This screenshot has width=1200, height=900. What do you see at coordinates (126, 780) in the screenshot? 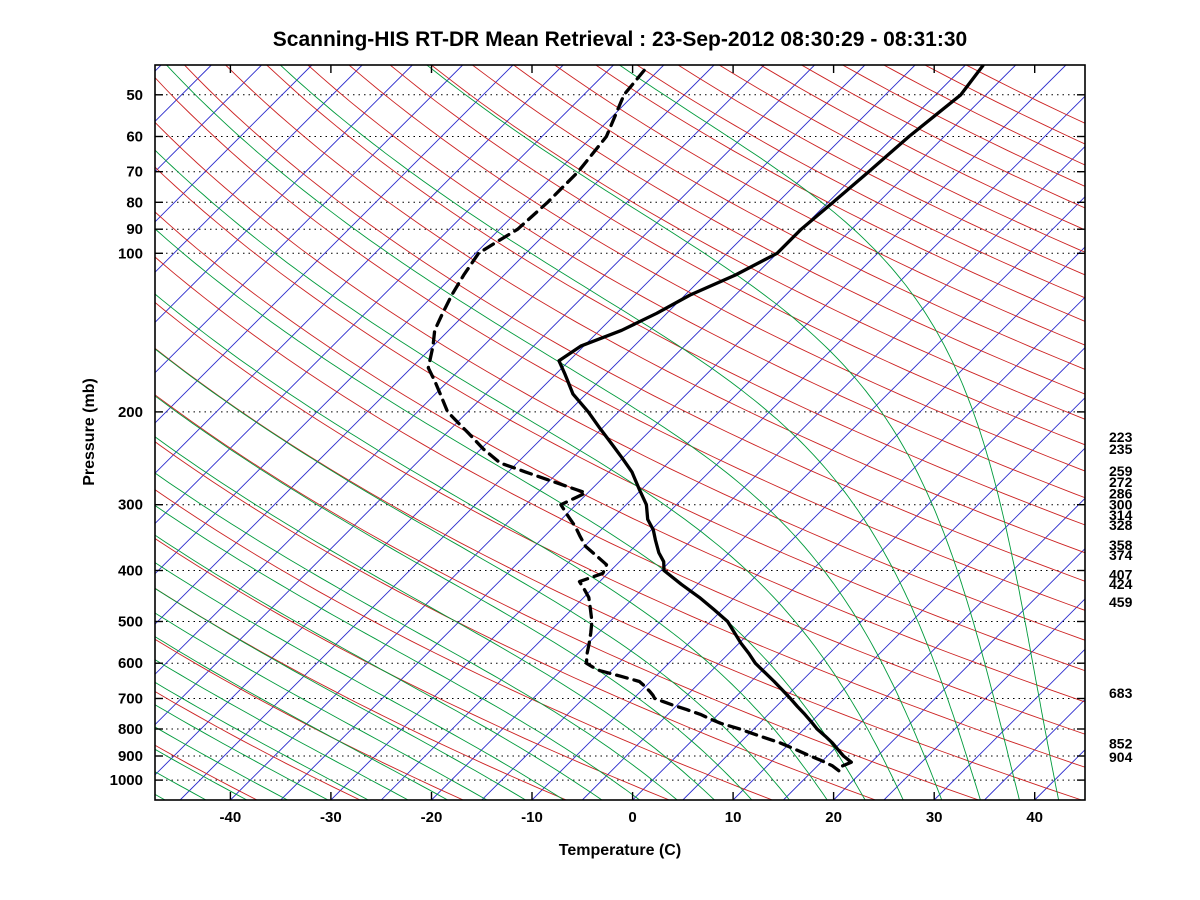
I see `pressure-tick-label: 1000` at bounding box center [126, 780].